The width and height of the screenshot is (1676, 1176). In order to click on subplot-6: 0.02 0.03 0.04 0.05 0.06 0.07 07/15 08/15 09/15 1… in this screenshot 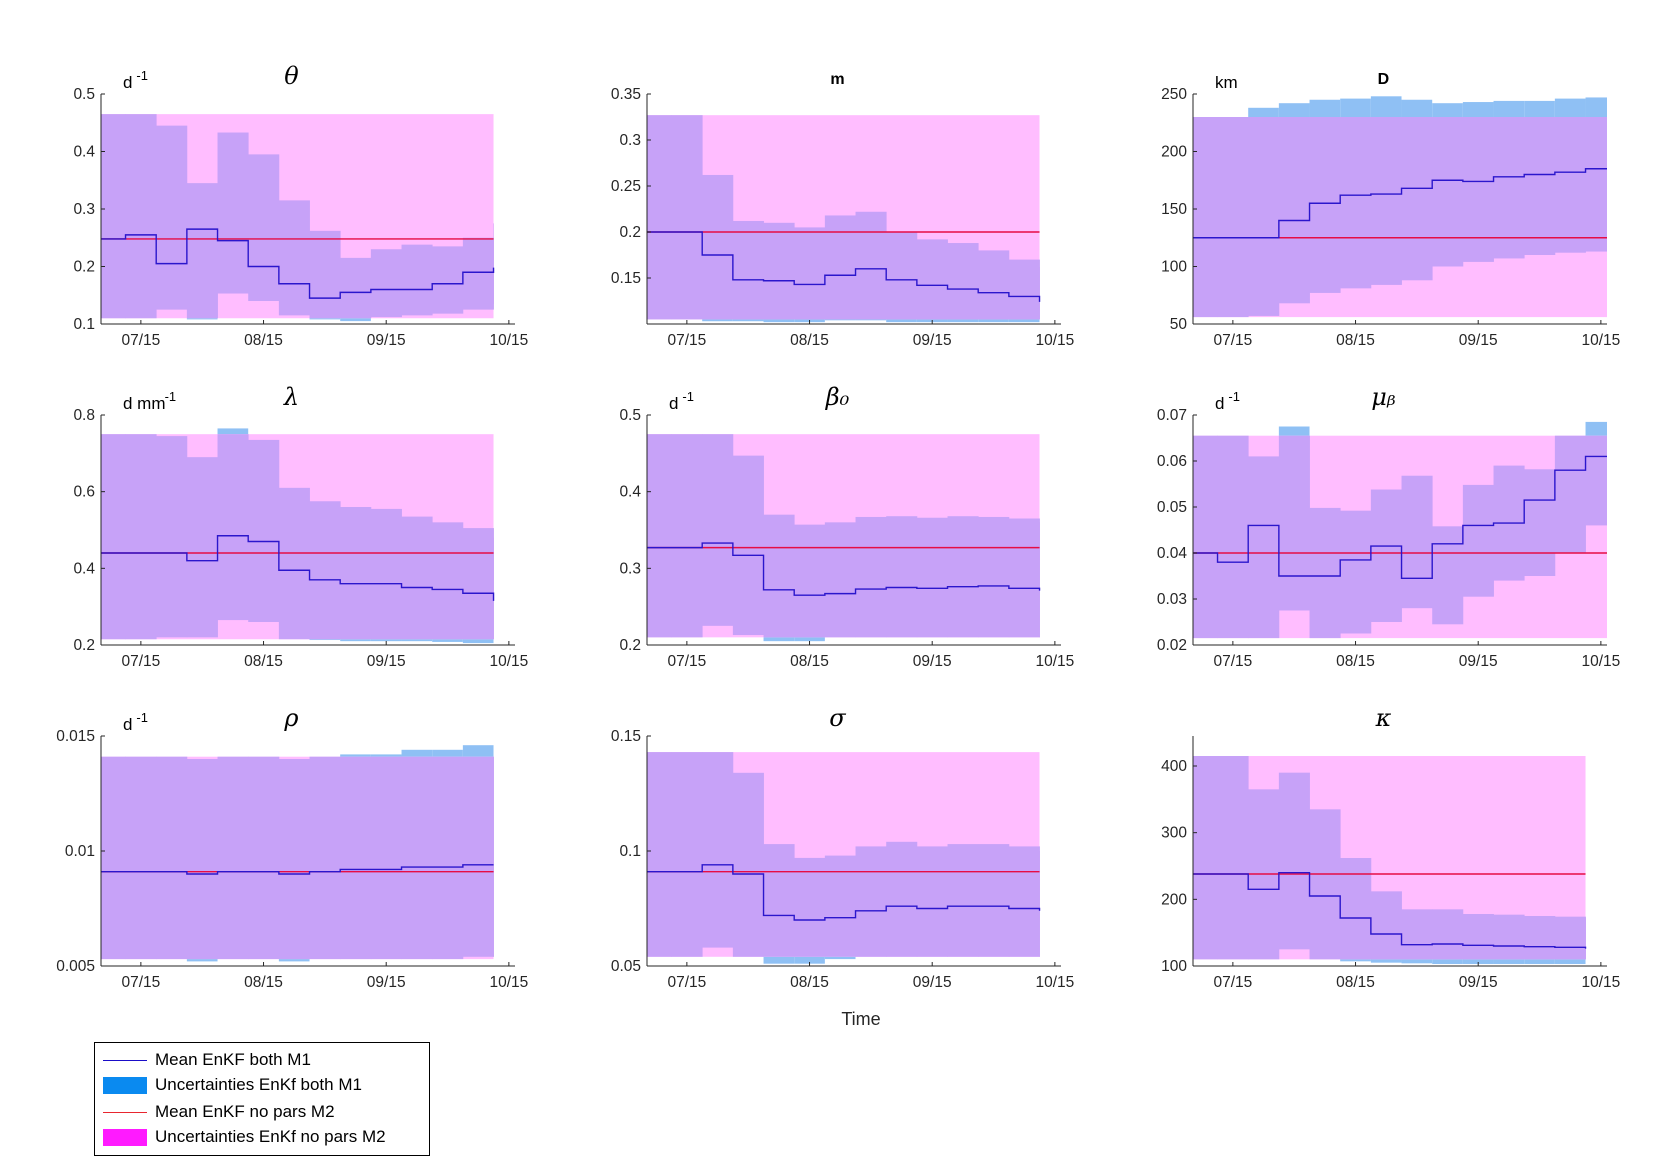, I will do `click(1388, 526)`.